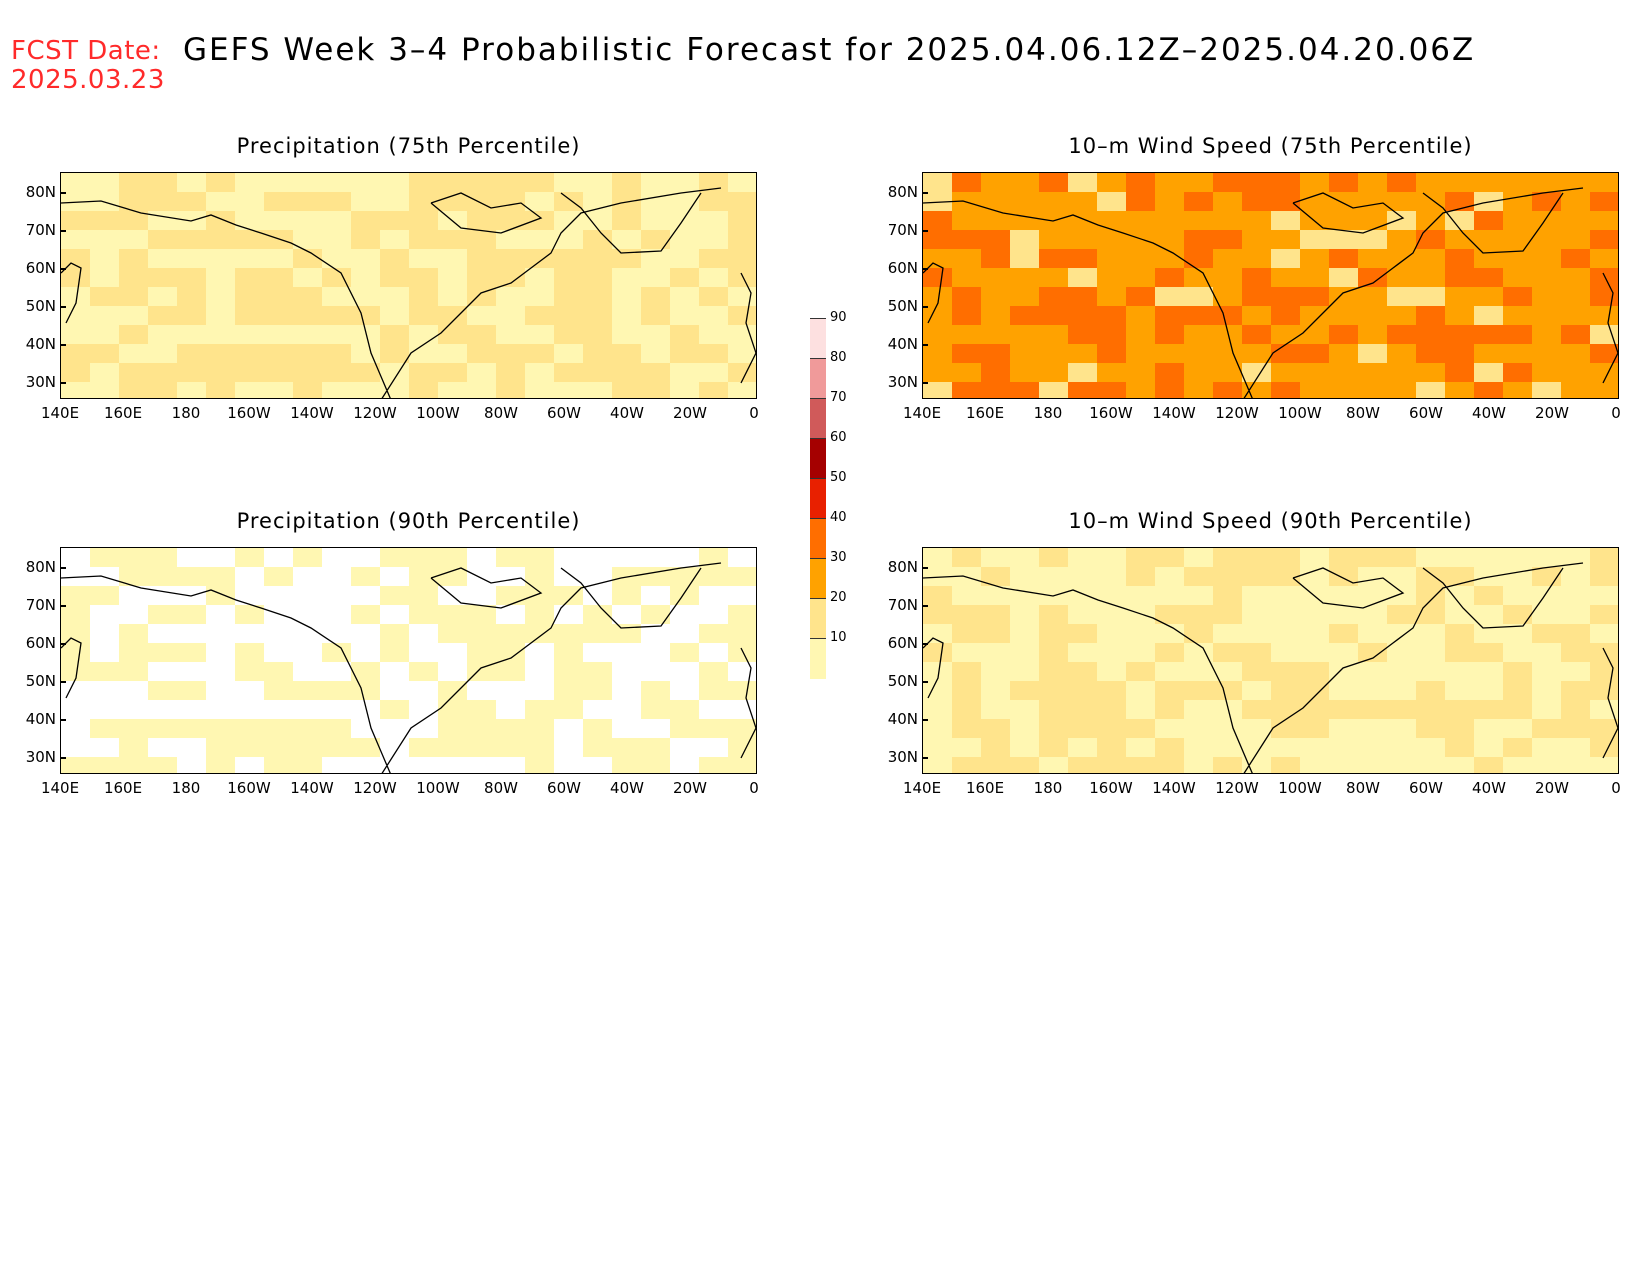 The height and width of the screenshot is (1275, 1650). Describe the element at coordinates (1270, 521) in the screenshot. I see `panel-title: 10–m Wind Speed (90th Percentile)` at that location.